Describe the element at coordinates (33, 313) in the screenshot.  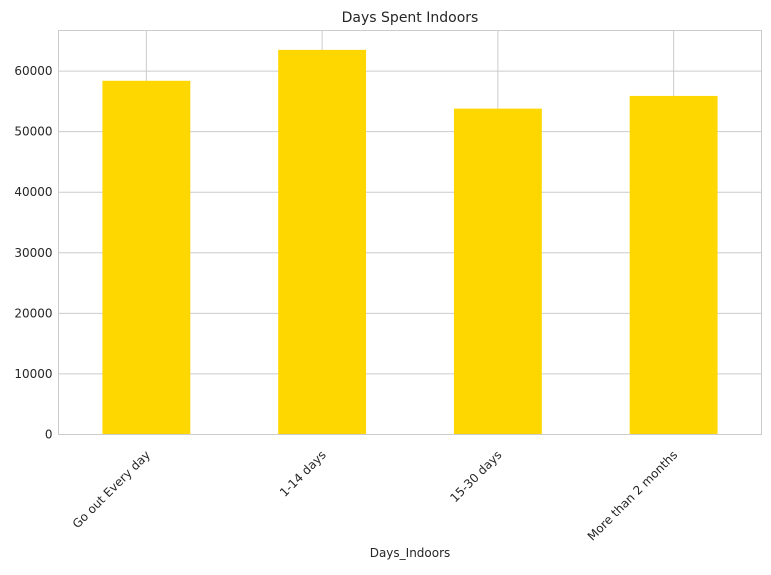
I see `y-tick-label: 20000` at that location.